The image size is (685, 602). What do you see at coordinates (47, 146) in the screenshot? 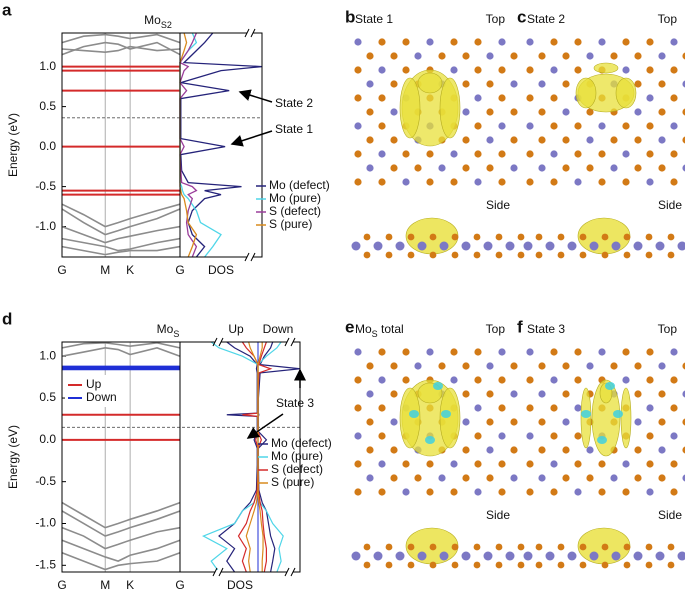
I see `y-tick-label: 0.0` at bounding box center [47, 146].